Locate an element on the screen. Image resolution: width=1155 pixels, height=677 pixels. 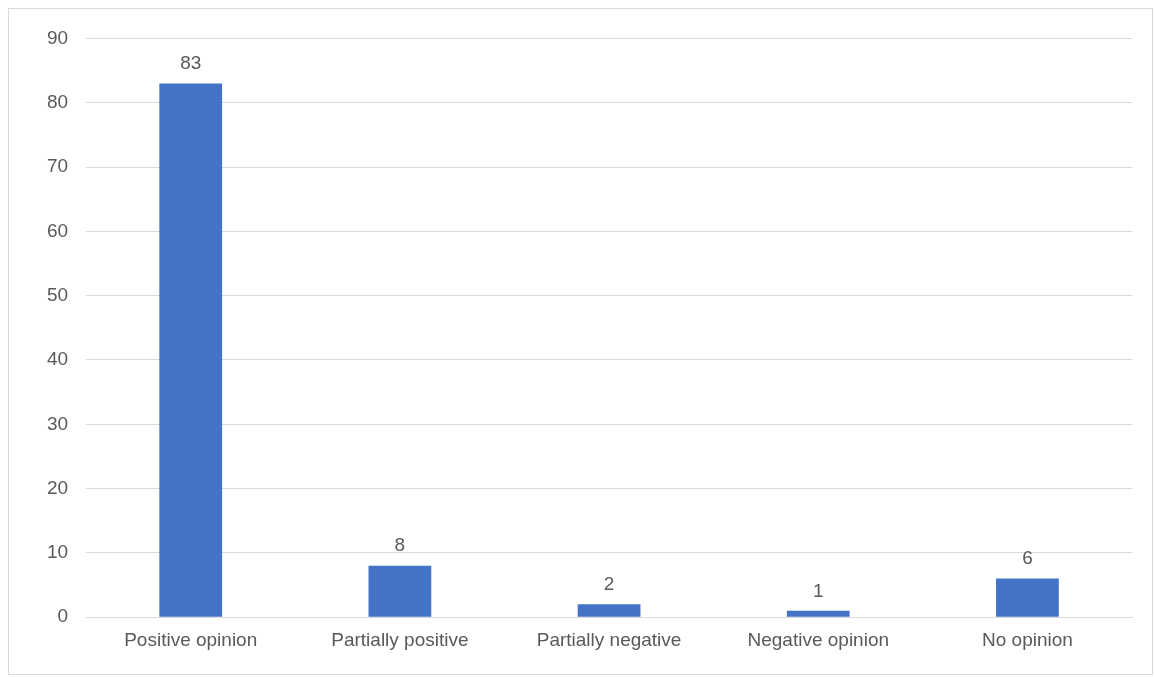
data-label: 2 is located at coordinates (609, 584).